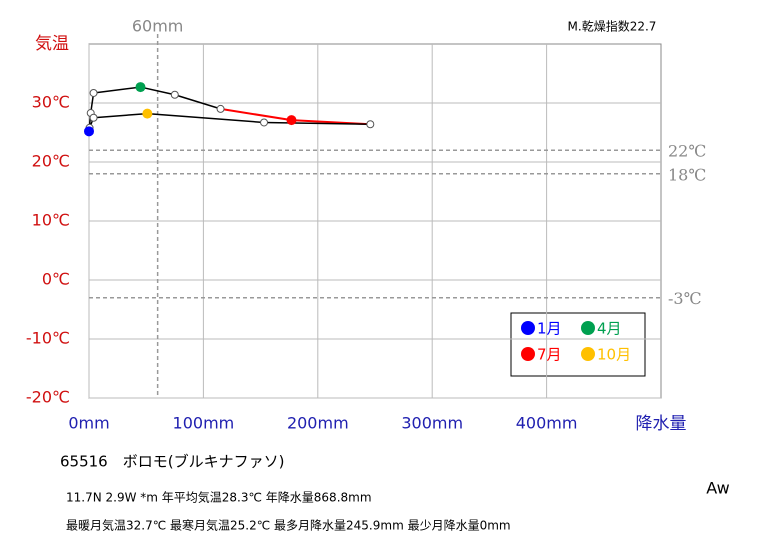  I want to click on station: 65516 ボロモ(ブルキナファソ), so click(172, 462).